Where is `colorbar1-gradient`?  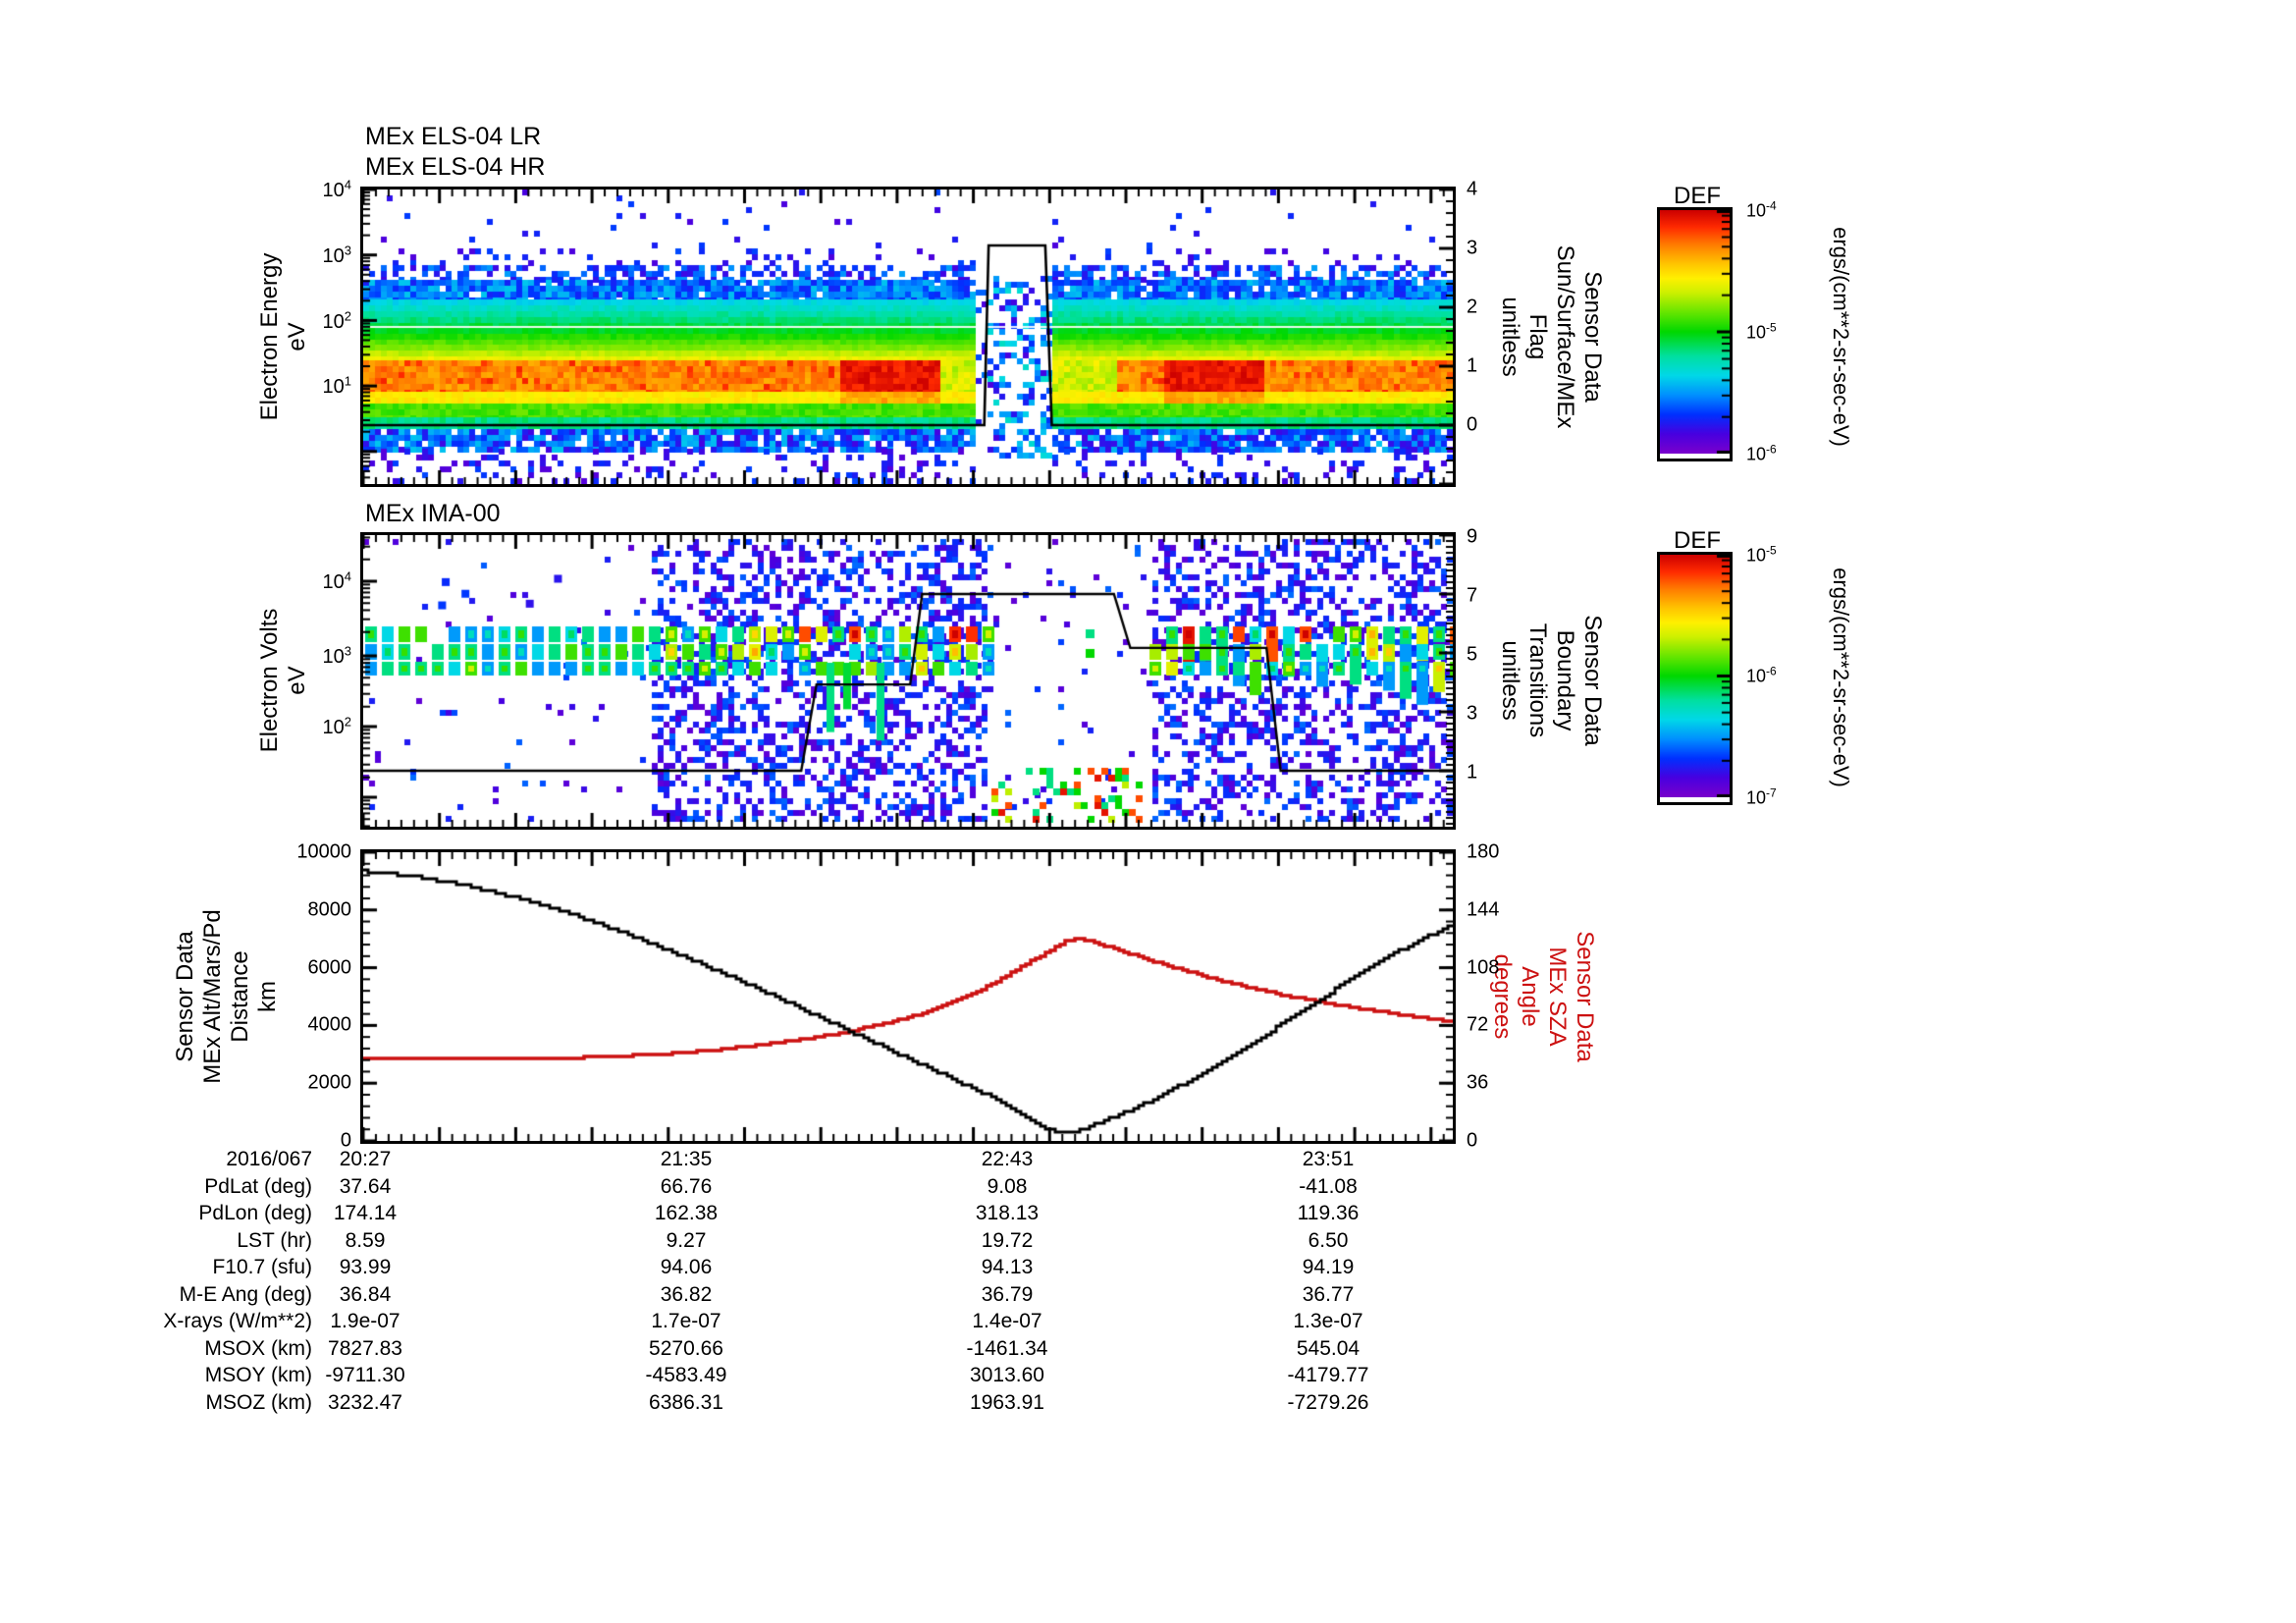 colorbar1-gradient is located at coordinates (1695, 332).